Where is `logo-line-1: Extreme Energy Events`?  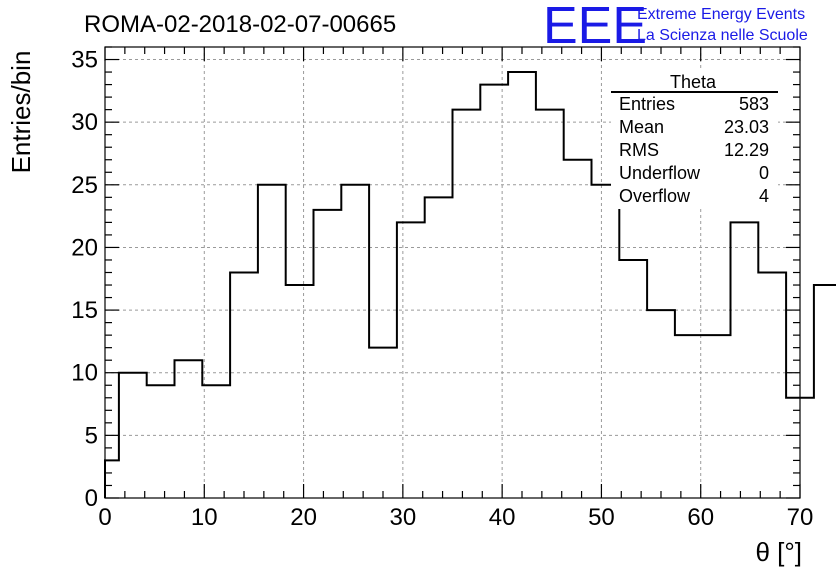 logo-line-1: Extreme Energy Events is located at coordinates (721, 14).